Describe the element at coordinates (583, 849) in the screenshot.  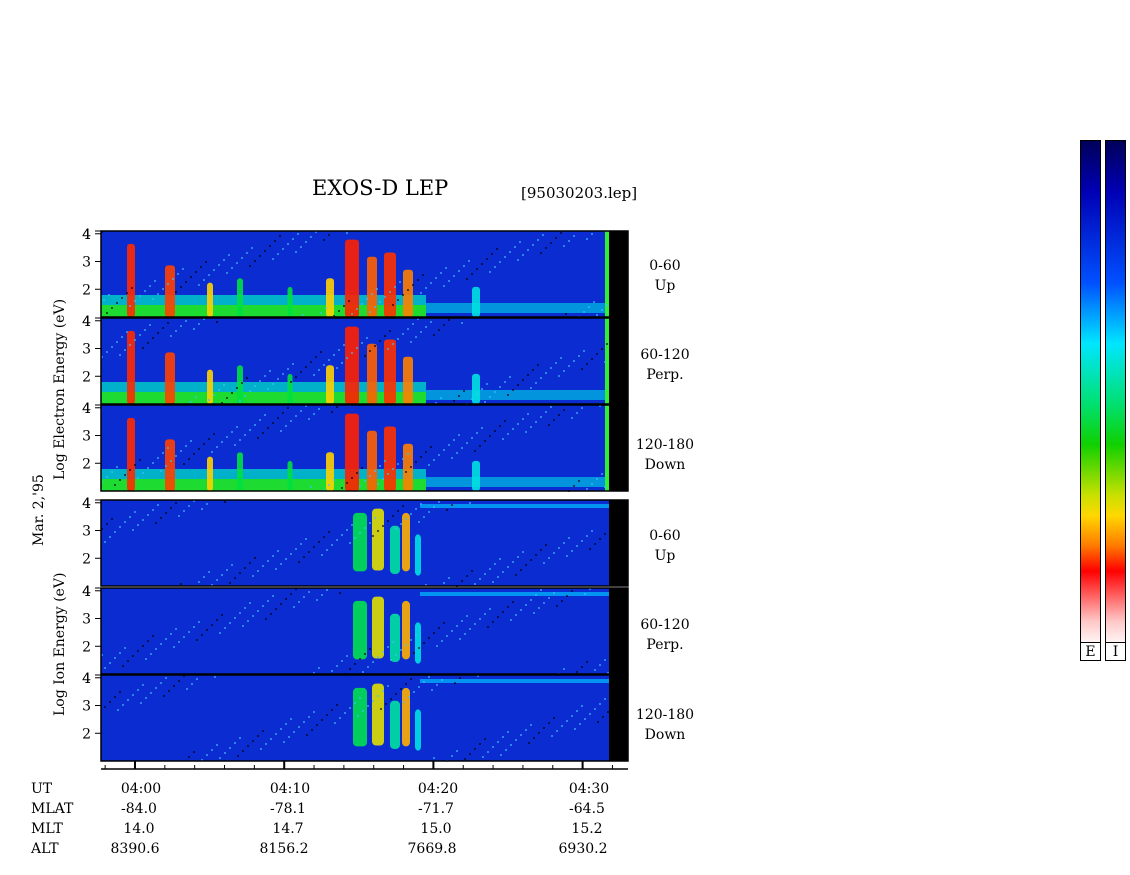
I see `alt-value: 6930.2` at that location.